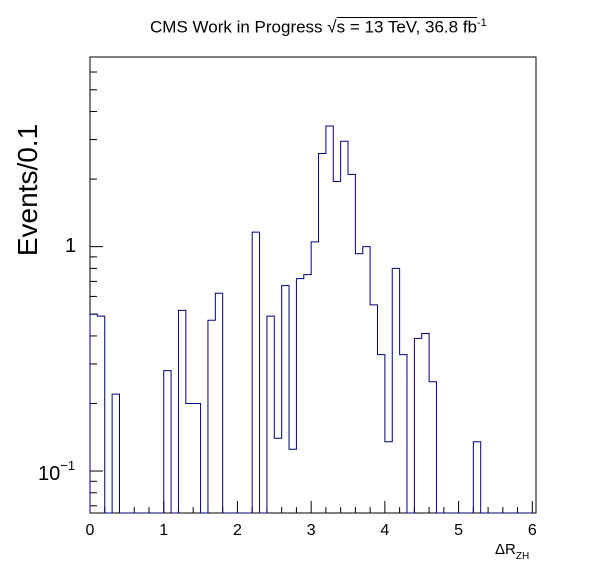  I want to click on title-energy: s = 13 TeV, 36.8 fb, so click(407, 27).